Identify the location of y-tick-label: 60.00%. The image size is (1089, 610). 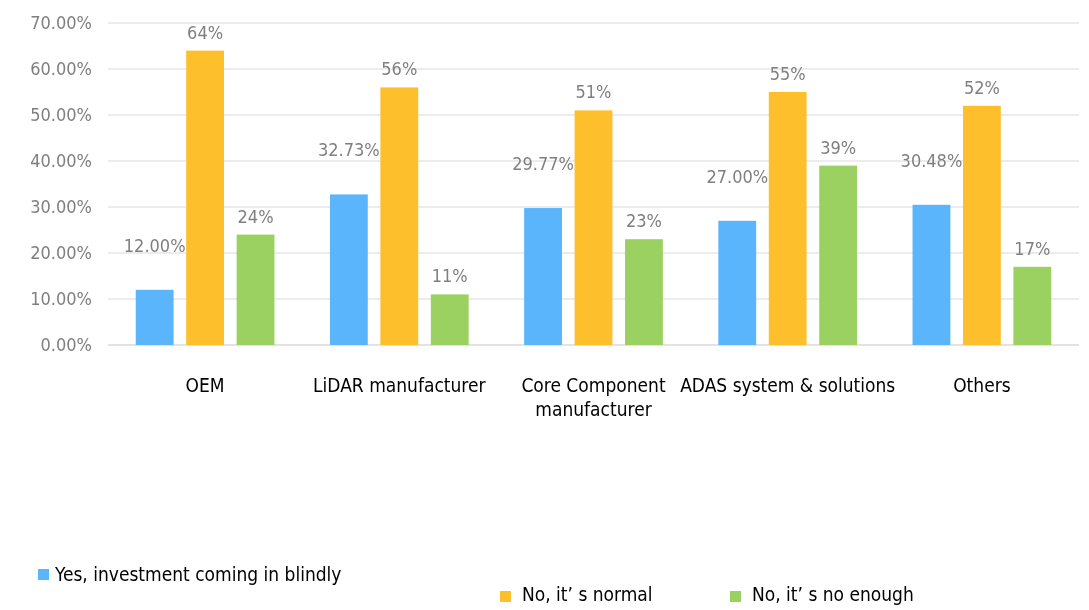
(61, 69).